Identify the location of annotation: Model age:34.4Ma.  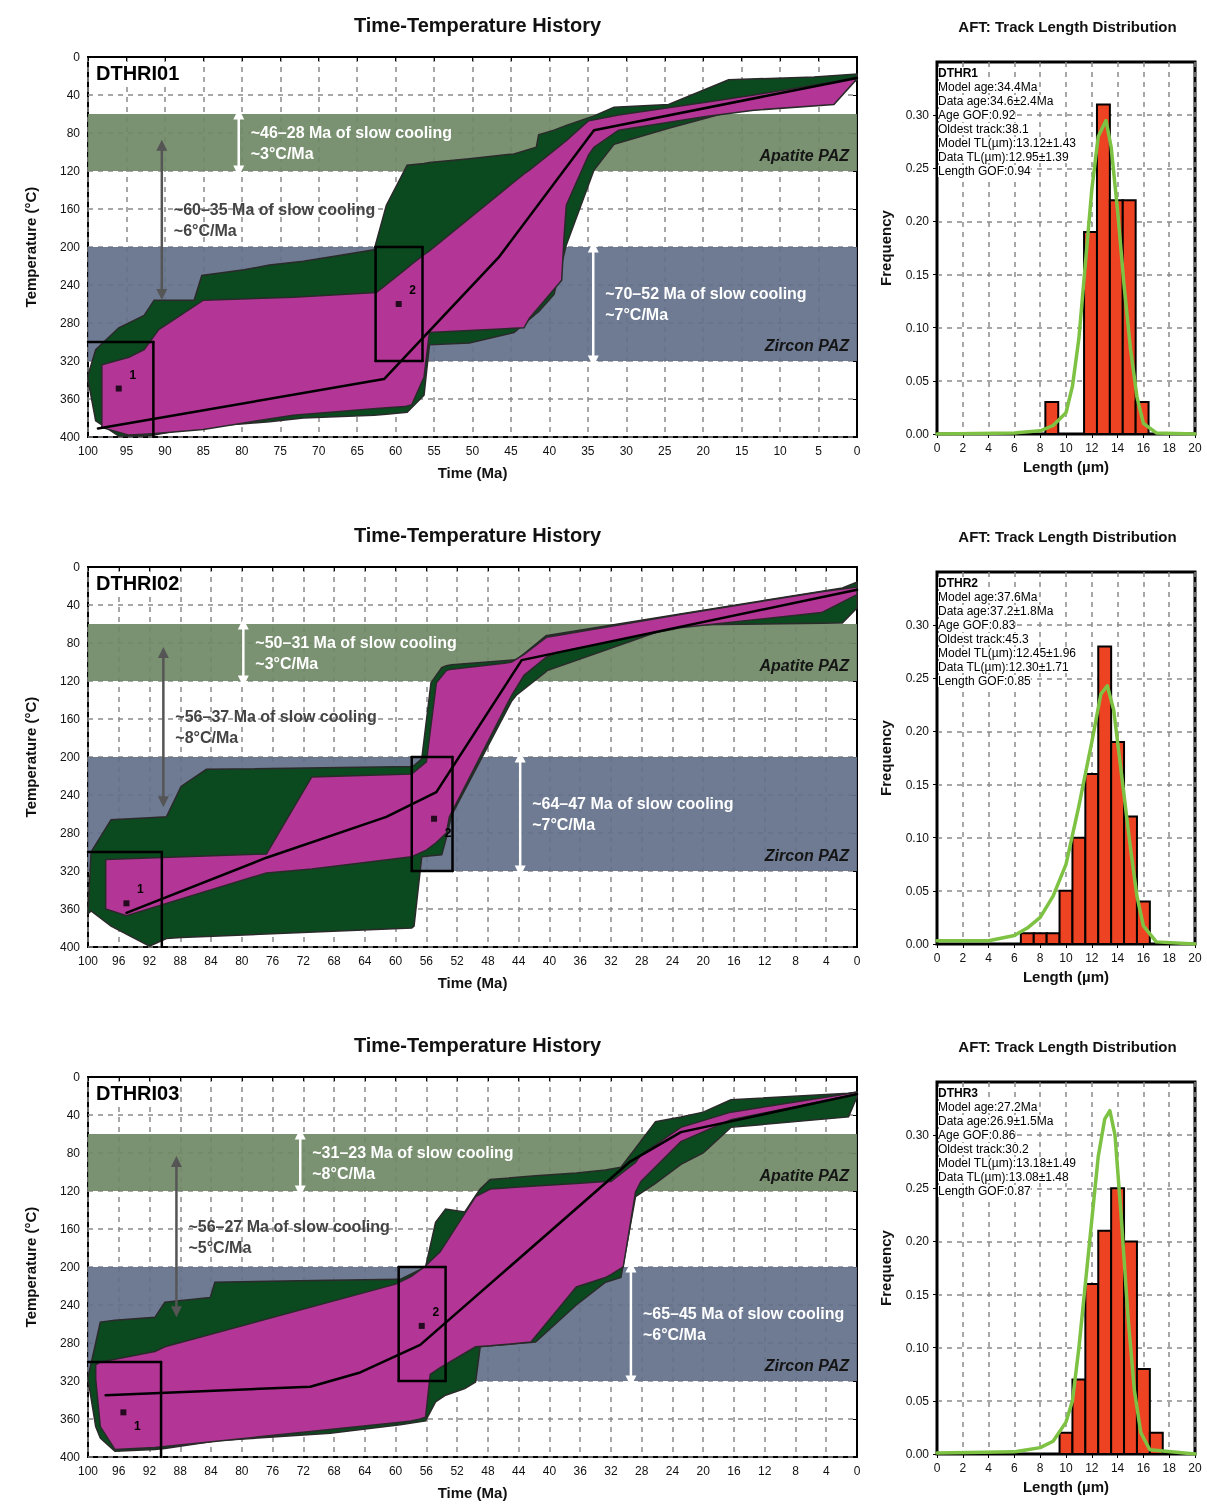
(988, 87).